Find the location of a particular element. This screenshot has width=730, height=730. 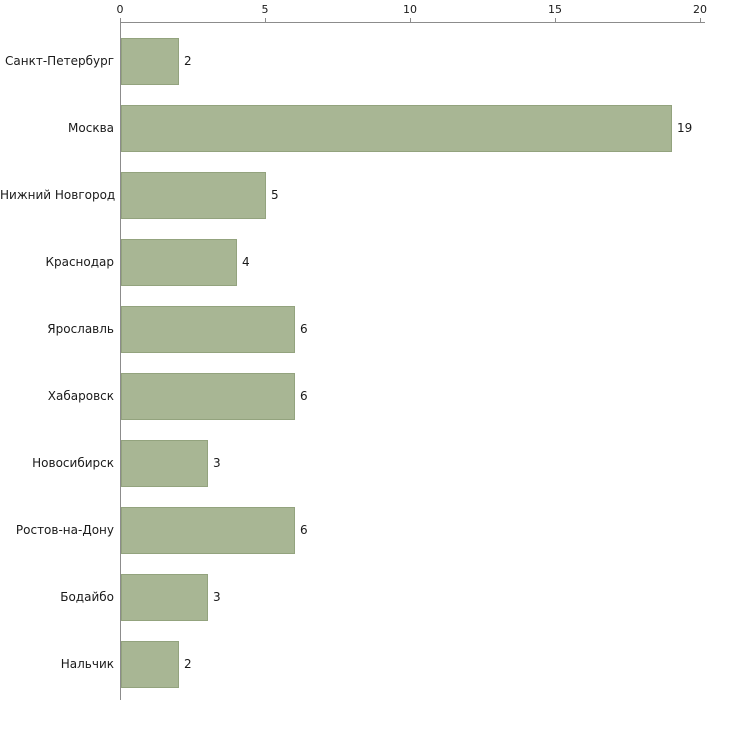

category-label: Ростов-на-Дону is located at coordinates (64, 530).